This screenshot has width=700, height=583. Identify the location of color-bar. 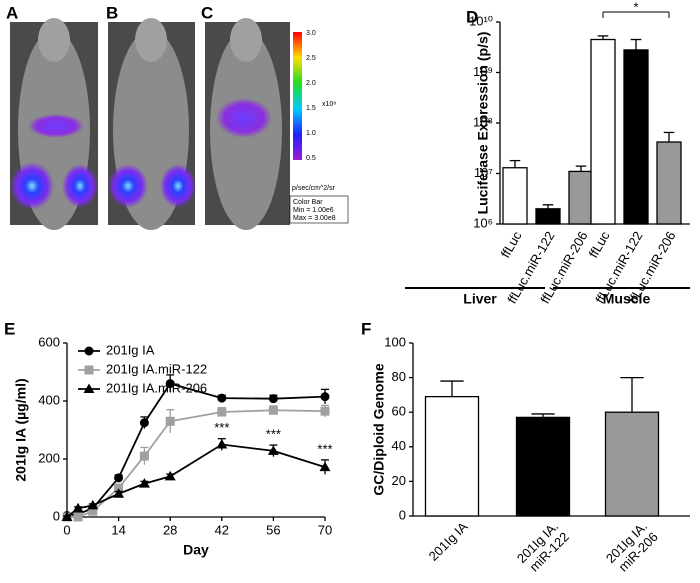
(297, 96).